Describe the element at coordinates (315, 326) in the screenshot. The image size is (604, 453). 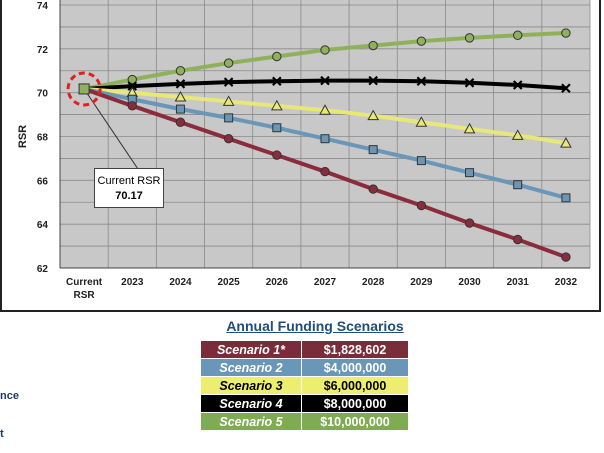
I see `table-title: Annual Funding Scenarios` at that location.